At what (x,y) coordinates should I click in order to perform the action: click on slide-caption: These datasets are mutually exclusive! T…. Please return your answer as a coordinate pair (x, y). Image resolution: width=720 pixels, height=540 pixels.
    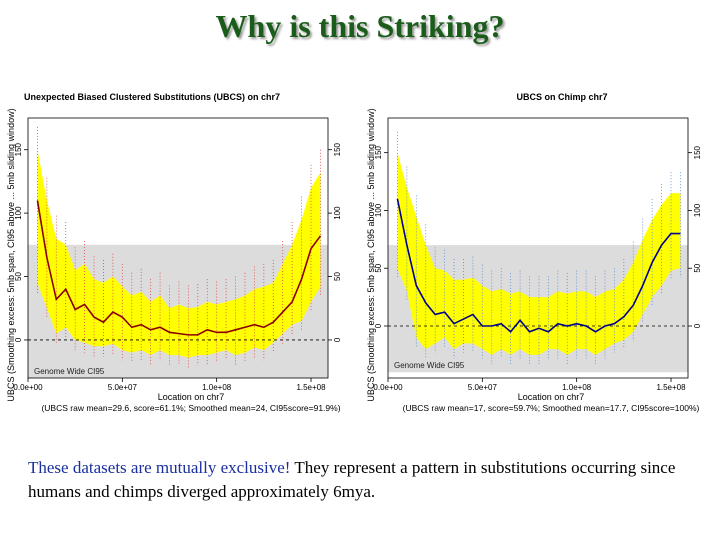
    Looking at the image, I should click on (368, 480).